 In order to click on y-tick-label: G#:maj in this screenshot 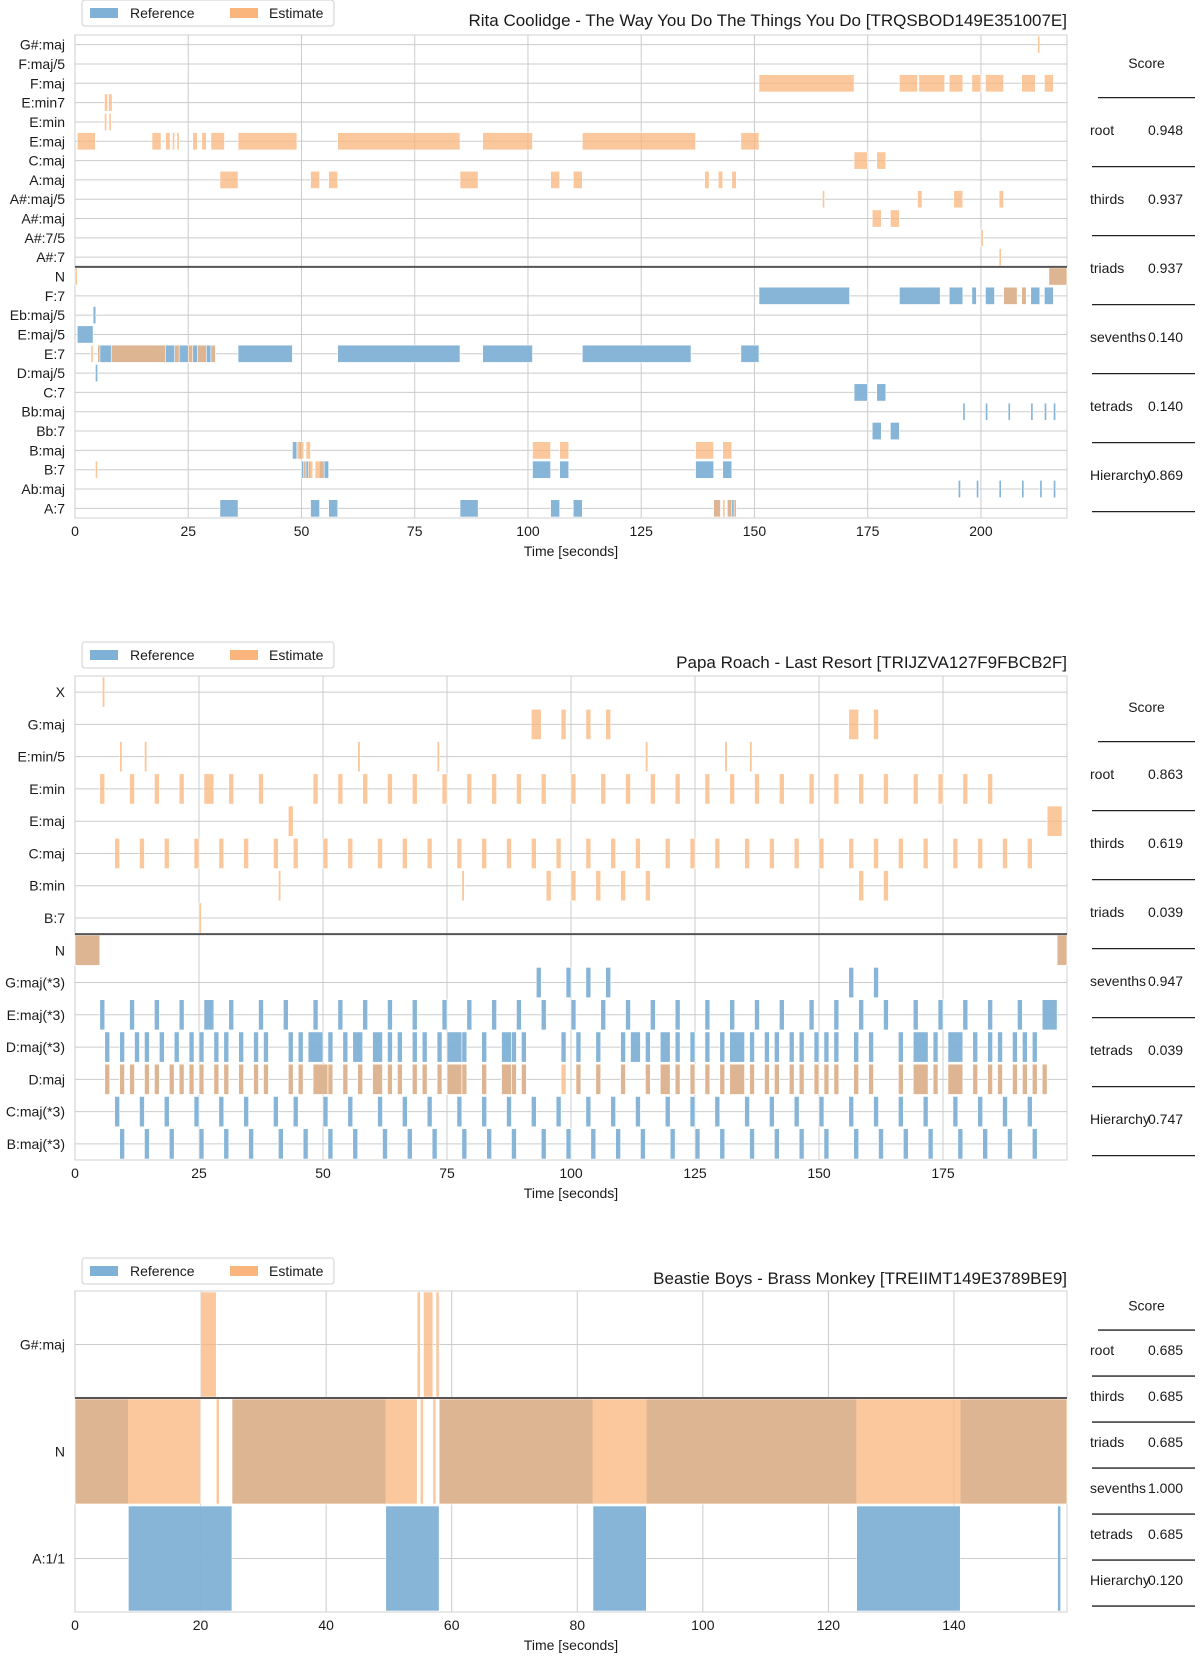, I will do `click(42, 1345)`.